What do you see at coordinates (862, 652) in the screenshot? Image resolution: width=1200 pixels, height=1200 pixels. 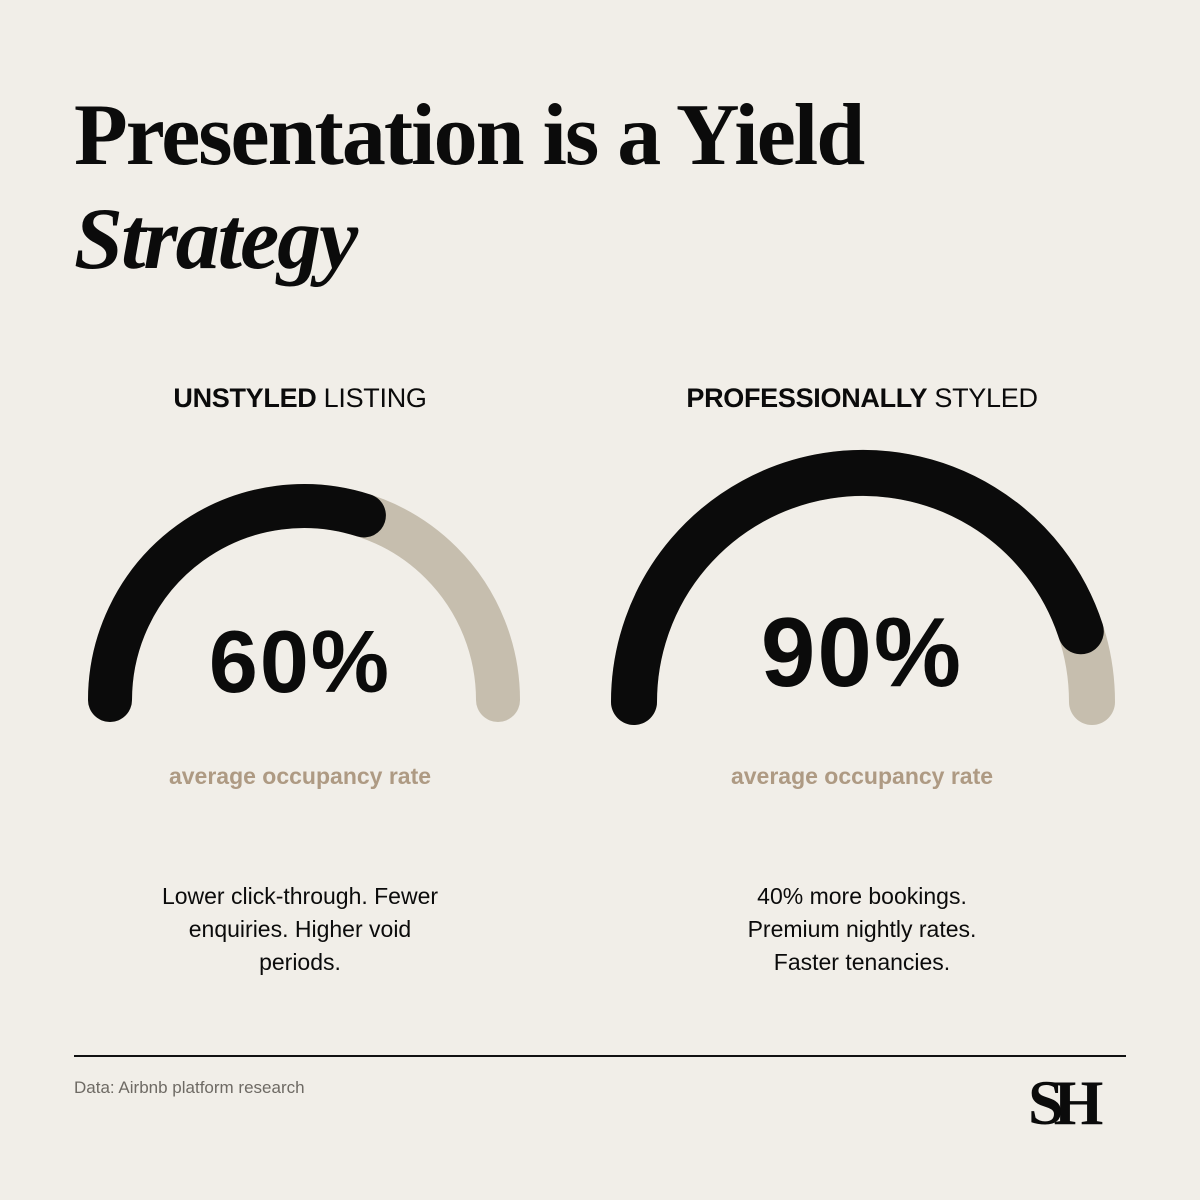 I see `gauge-value-label: 90%` at bounding box center [862, 652].